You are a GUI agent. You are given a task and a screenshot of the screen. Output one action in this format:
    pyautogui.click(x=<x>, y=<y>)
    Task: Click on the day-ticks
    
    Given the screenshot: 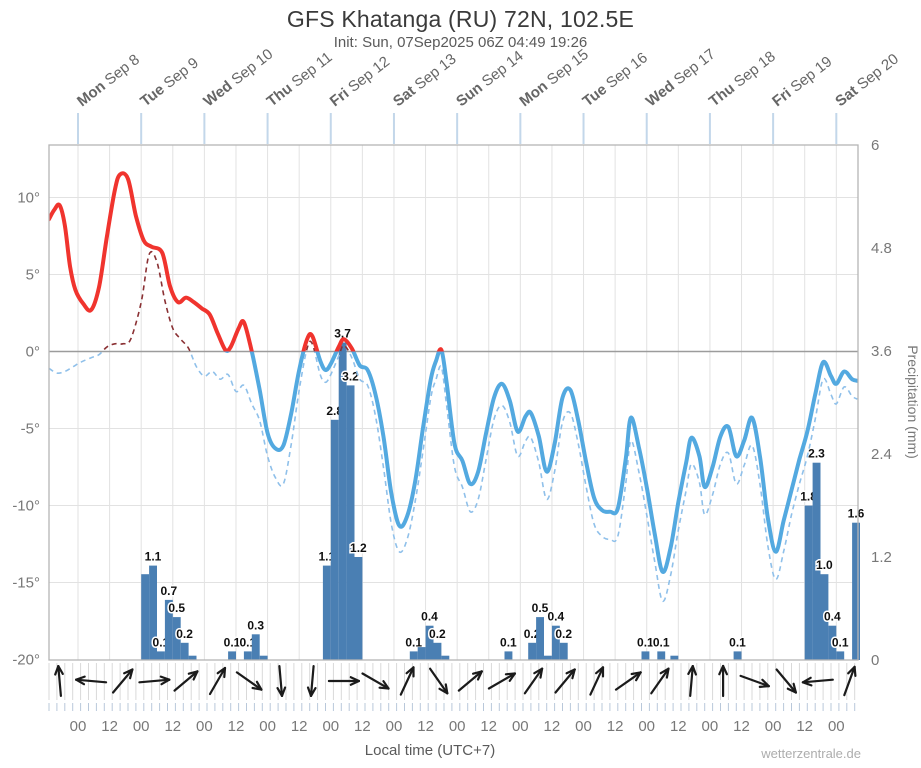 What is the action you would take?
    pyautogui.click(x=457, y=128)
    